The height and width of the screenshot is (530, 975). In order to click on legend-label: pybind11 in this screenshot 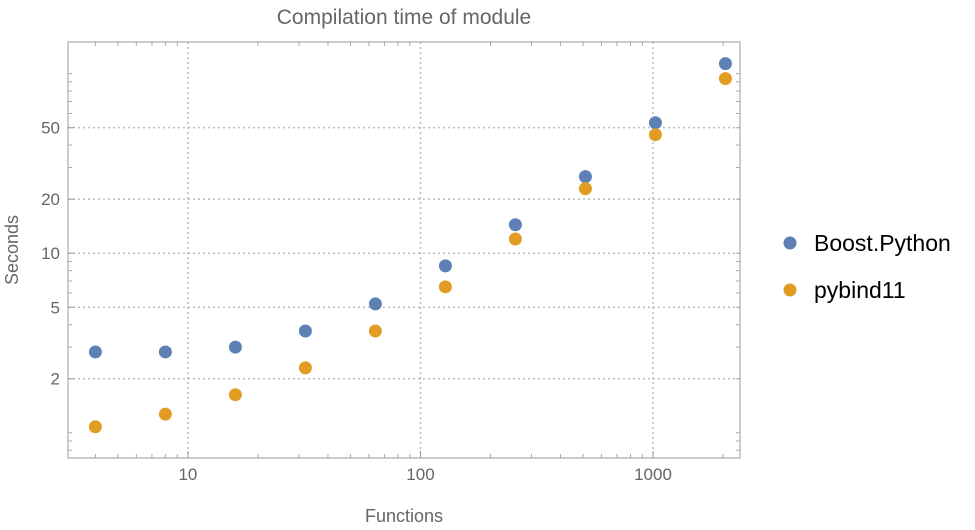, I will do `click(860, 290)`.